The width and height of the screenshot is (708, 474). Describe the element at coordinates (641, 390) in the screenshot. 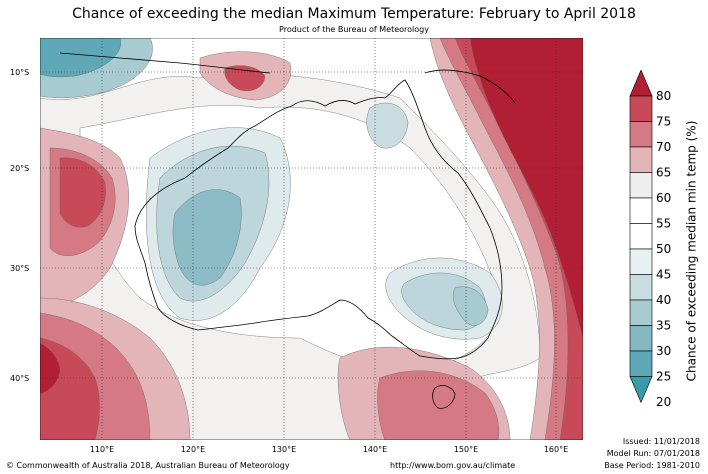

I see `colorbar-extend-bottom` at that location.